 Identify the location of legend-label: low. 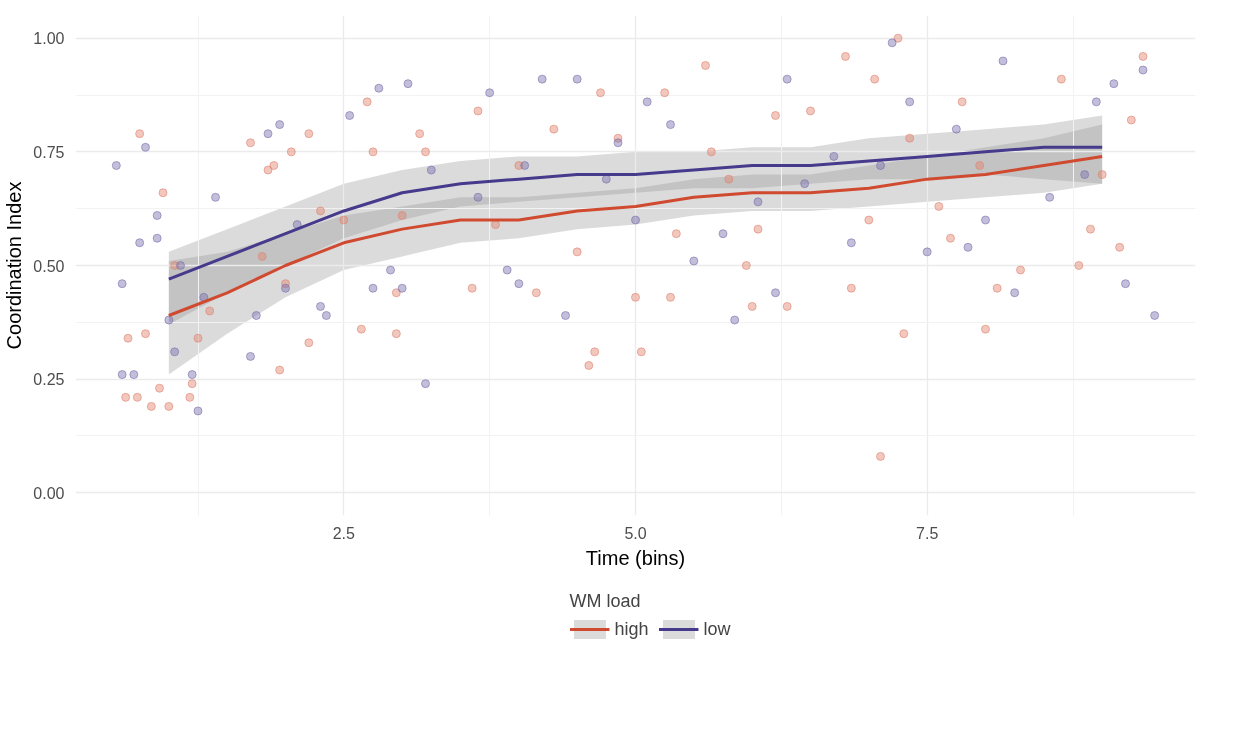
(717, 629).